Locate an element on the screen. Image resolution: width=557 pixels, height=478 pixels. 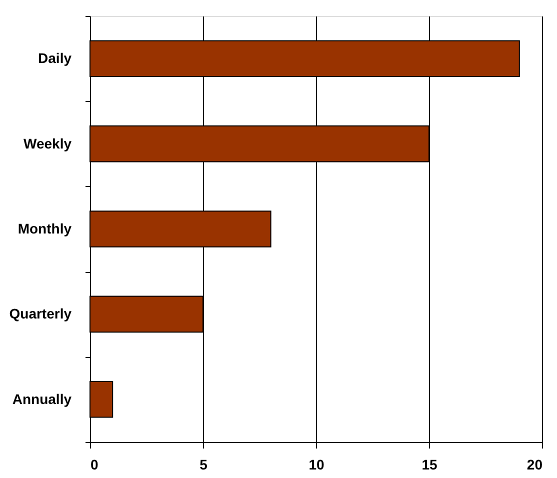
y-tick-label: Quarterly is located at coordinates (40, 314).